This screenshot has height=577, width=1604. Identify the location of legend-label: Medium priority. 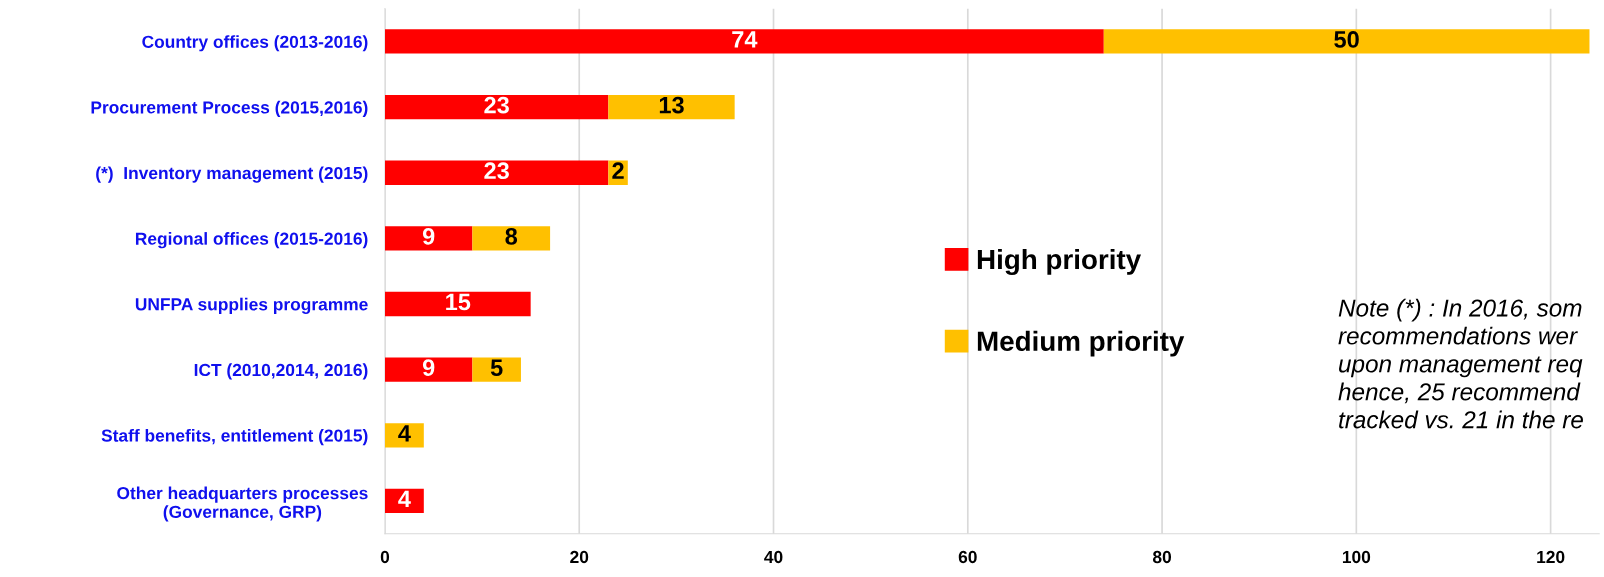
(1081, 343).